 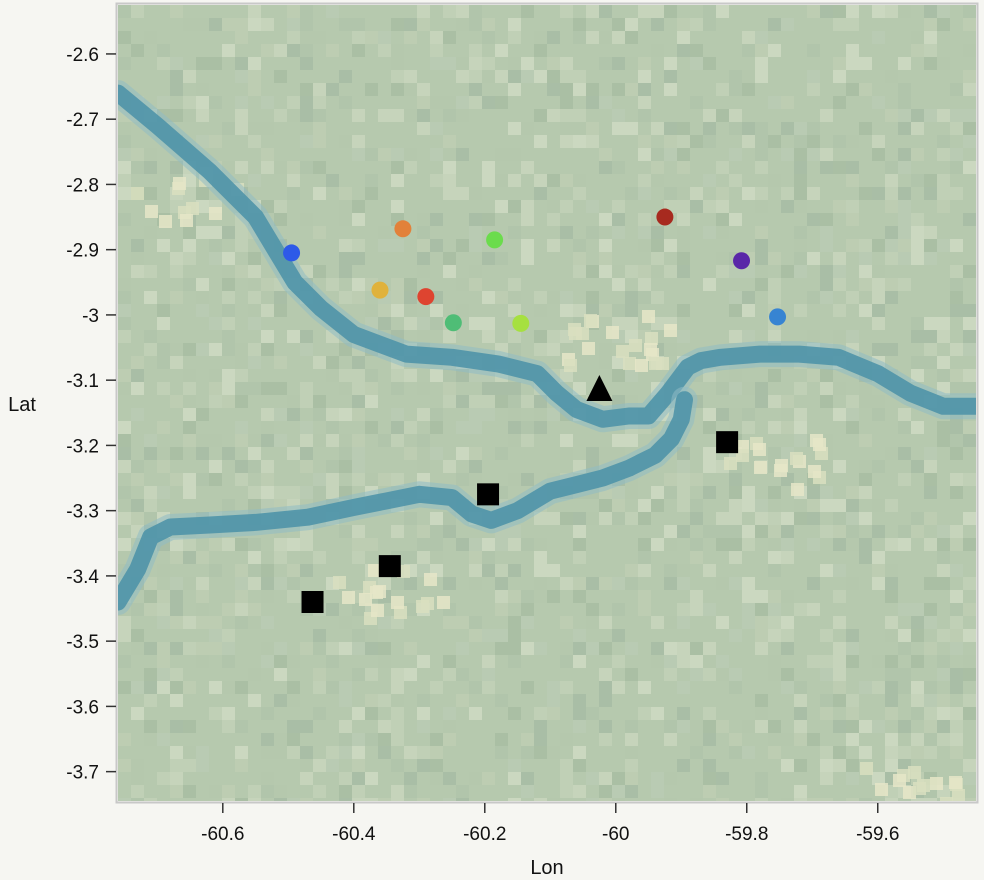 What do you see at coordinates (82, 707) in the screenshot?
I see `y-tick-label: -3.6` at bounding box center [82, 707].